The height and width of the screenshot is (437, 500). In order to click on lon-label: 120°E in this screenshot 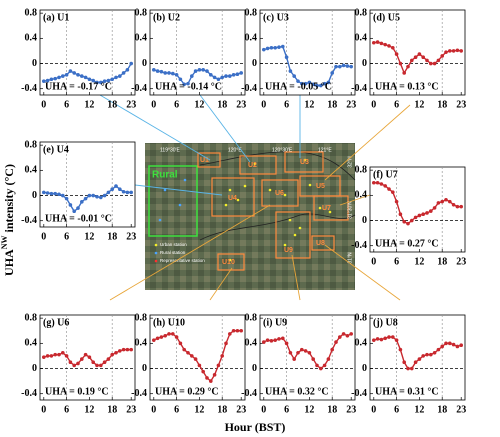, I will do `click(235, 150)`.